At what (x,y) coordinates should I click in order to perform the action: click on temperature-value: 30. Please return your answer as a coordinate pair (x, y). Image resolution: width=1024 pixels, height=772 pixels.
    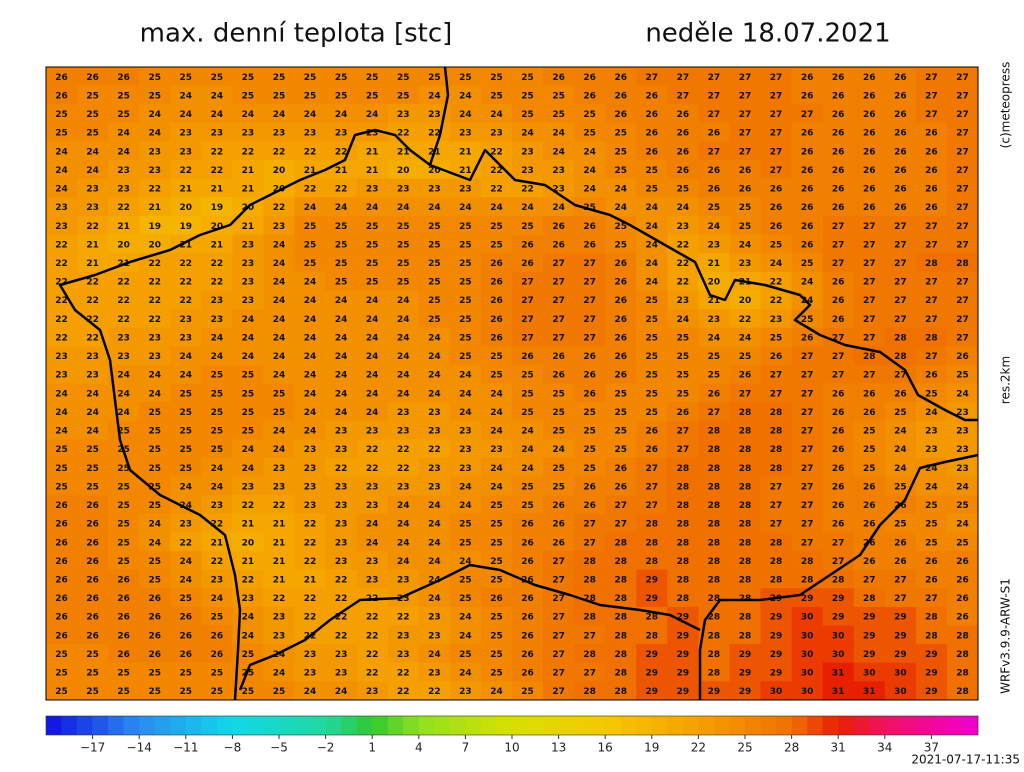
    Looking at the image, I should click on (900, 674).